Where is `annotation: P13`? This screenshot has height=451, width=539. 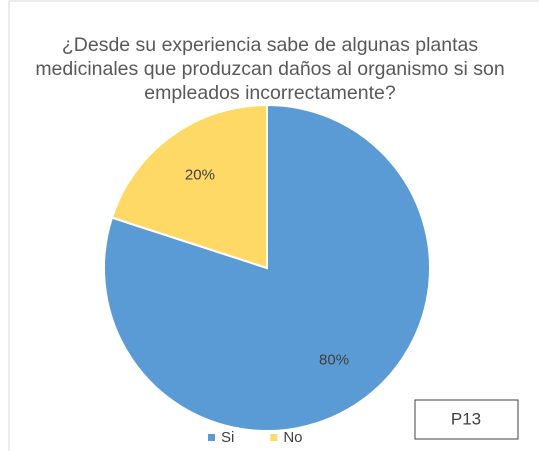 annotation: P13 is located at coordinates (466, 418).